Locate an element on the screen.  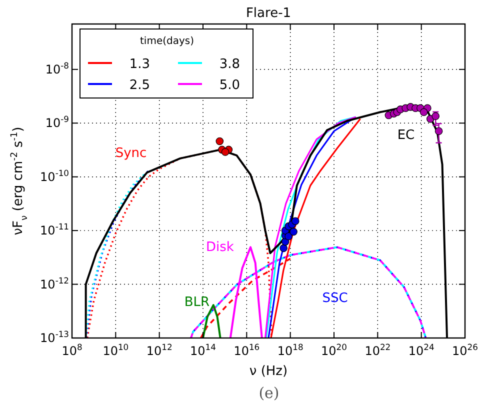
chart-title: Flare-1 is located at coordinates (269, 13).